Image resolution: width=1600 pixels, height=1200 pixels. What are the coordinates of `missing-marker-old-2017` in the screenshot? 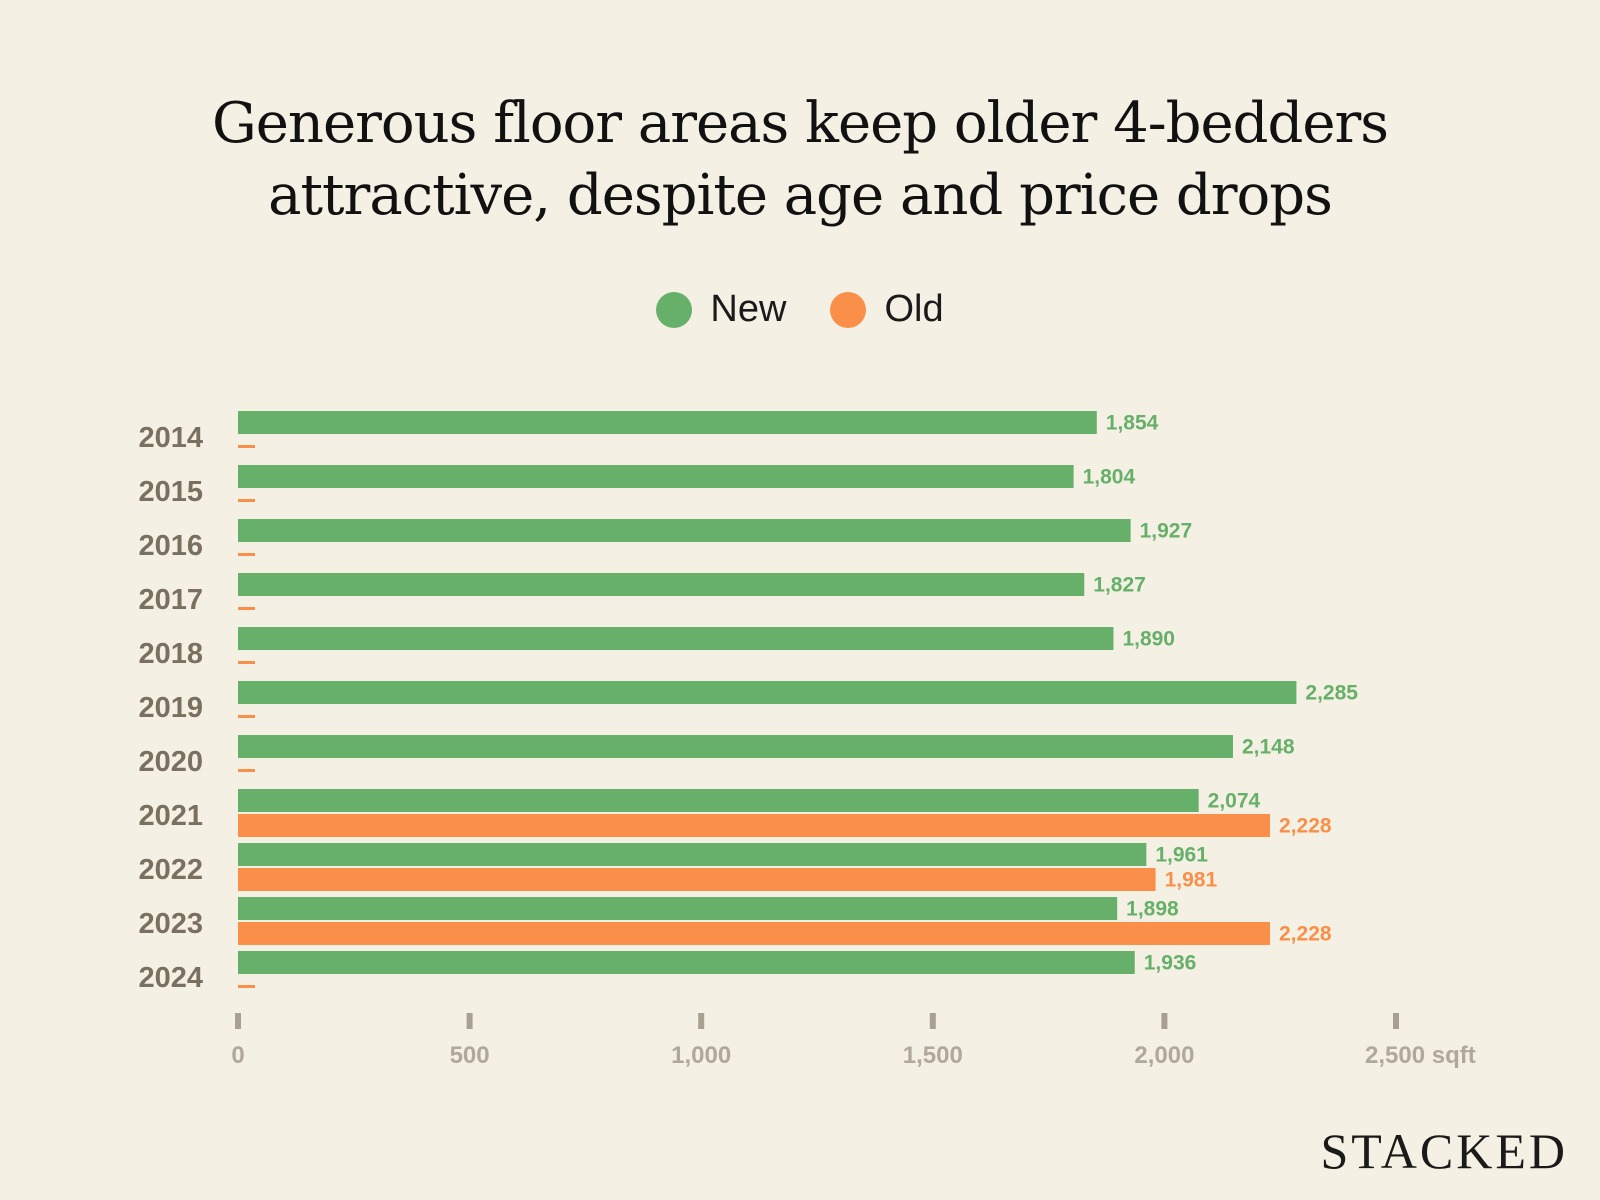 It's located at (246, 608).